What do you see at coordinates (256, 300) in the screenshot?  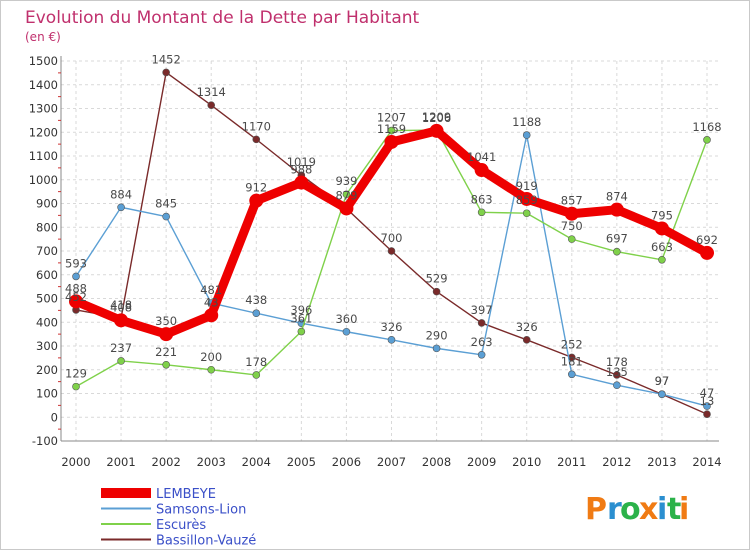 I see `data-label: 438` at bounding box center [256, 300].